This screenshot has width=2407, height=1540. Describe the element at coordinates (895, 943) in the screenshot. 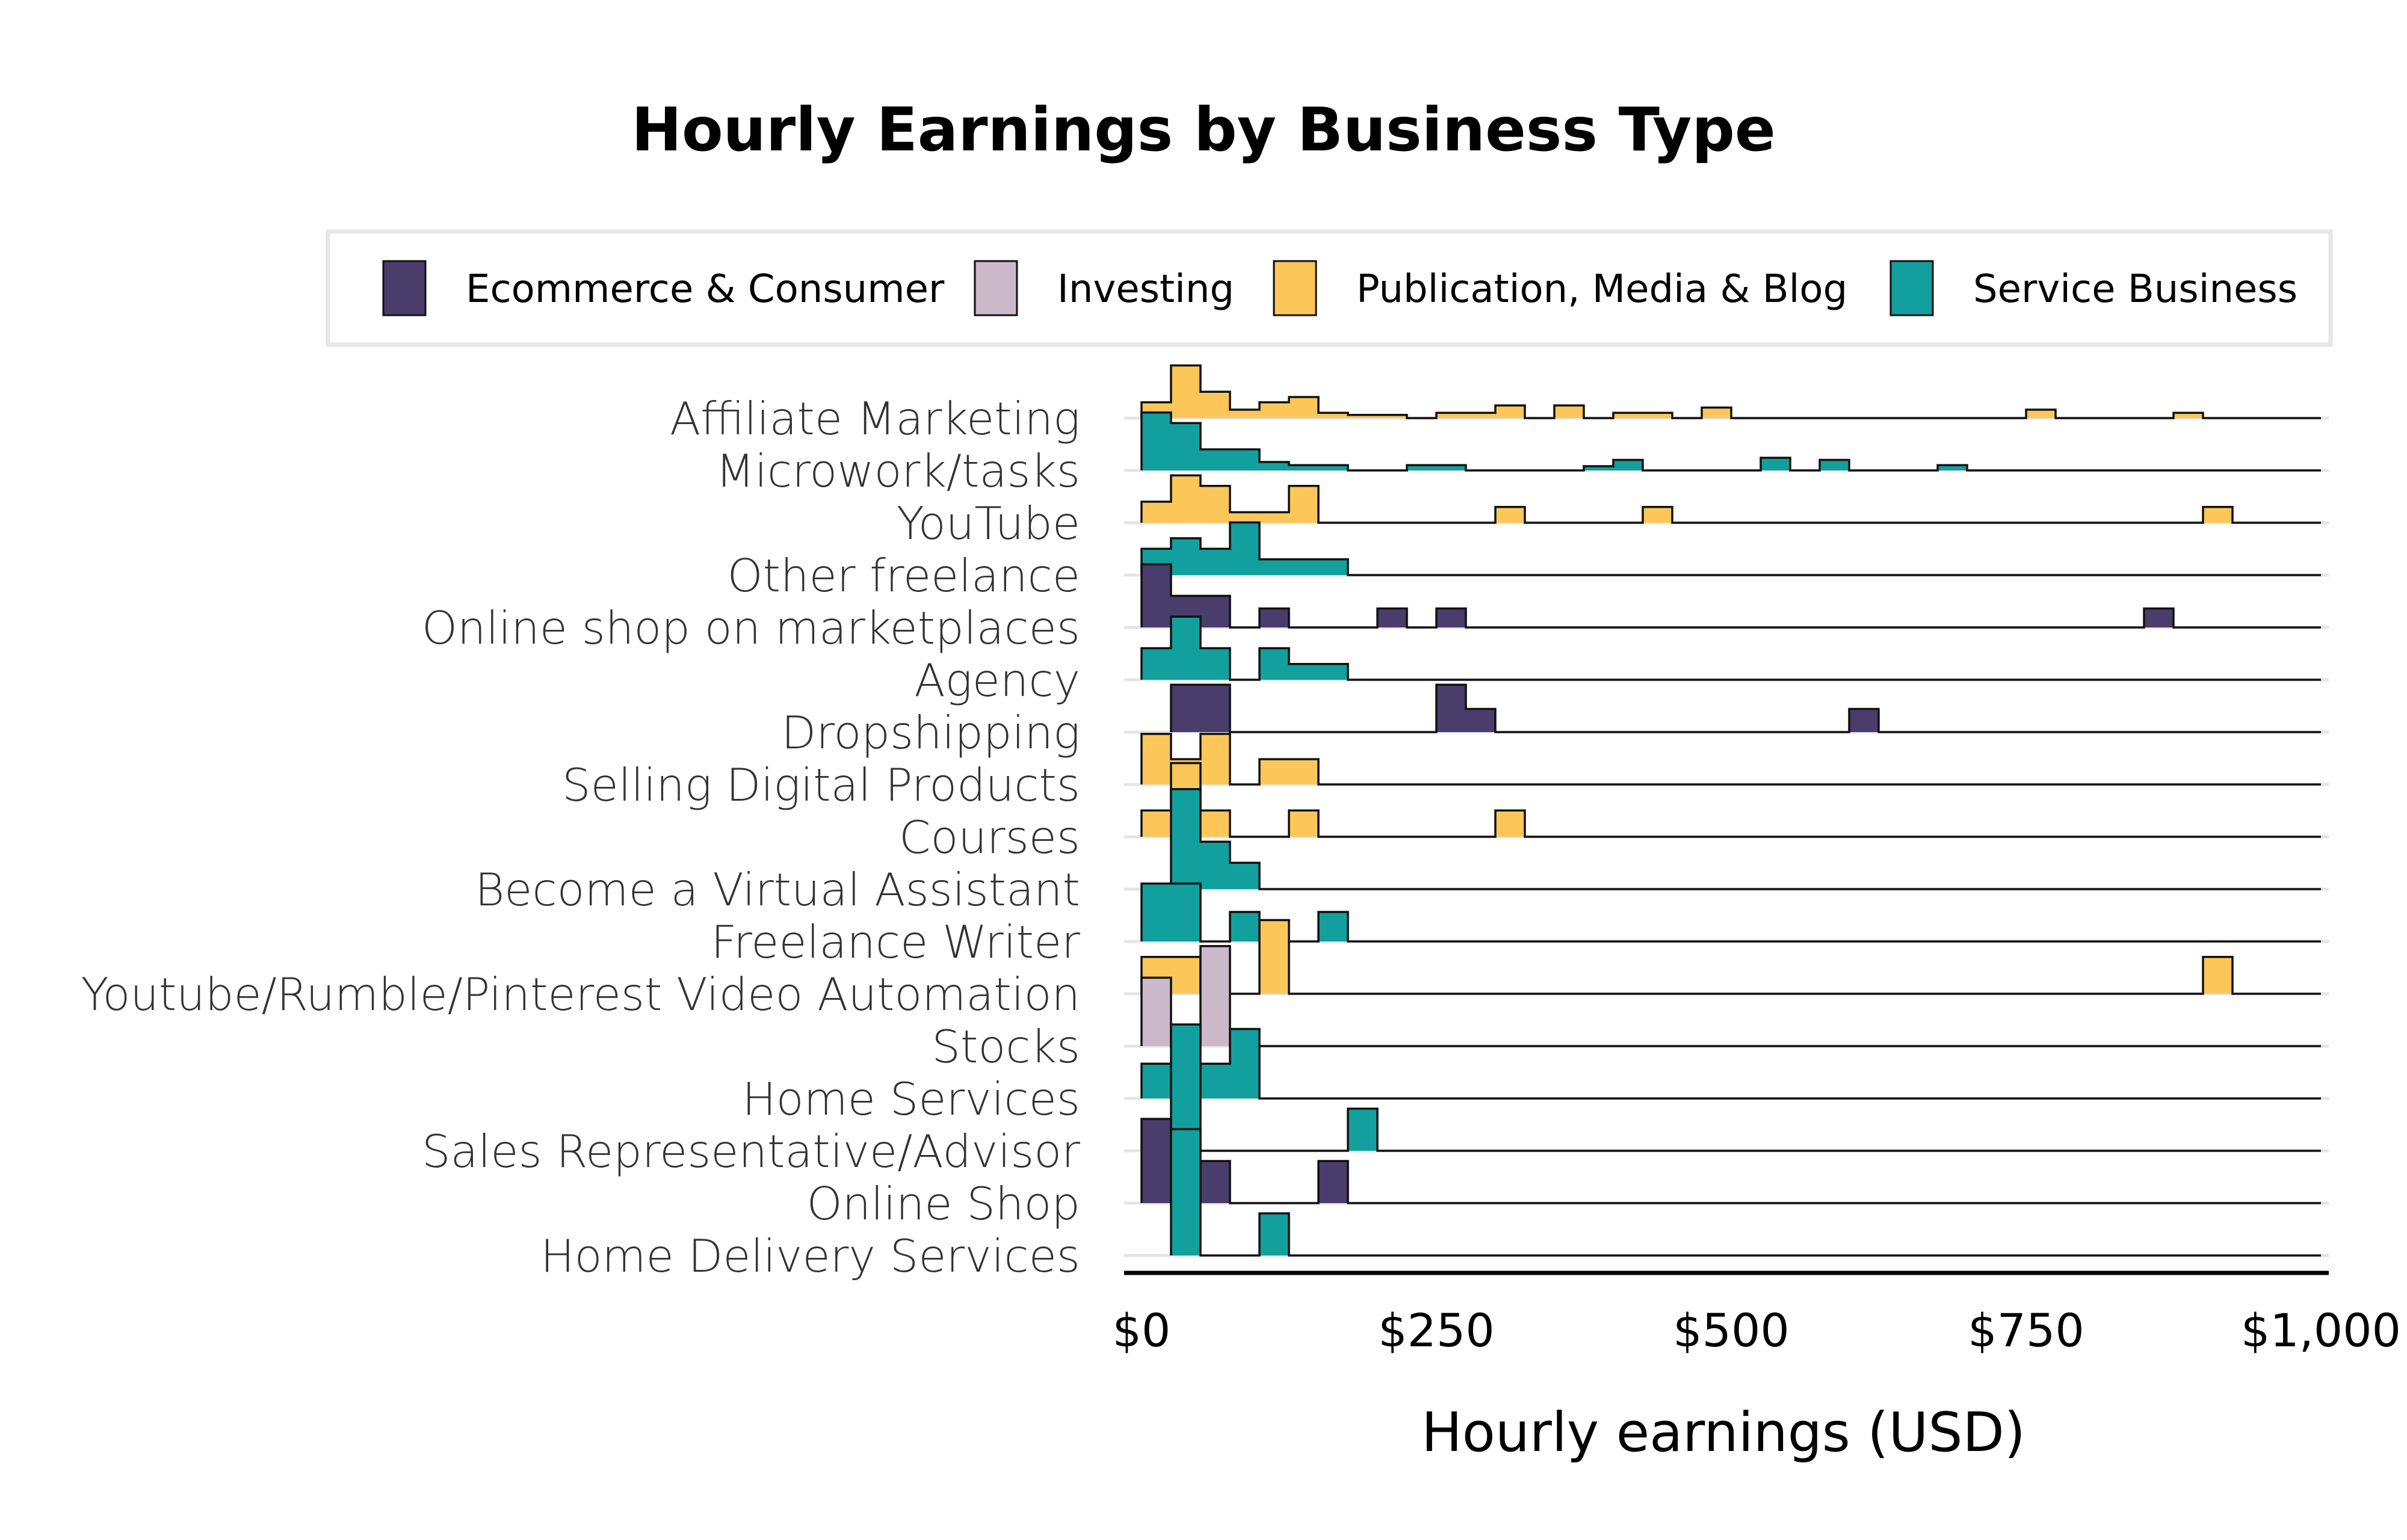

I see `row-label-freelance-writer: Freelance Writer` at that location.